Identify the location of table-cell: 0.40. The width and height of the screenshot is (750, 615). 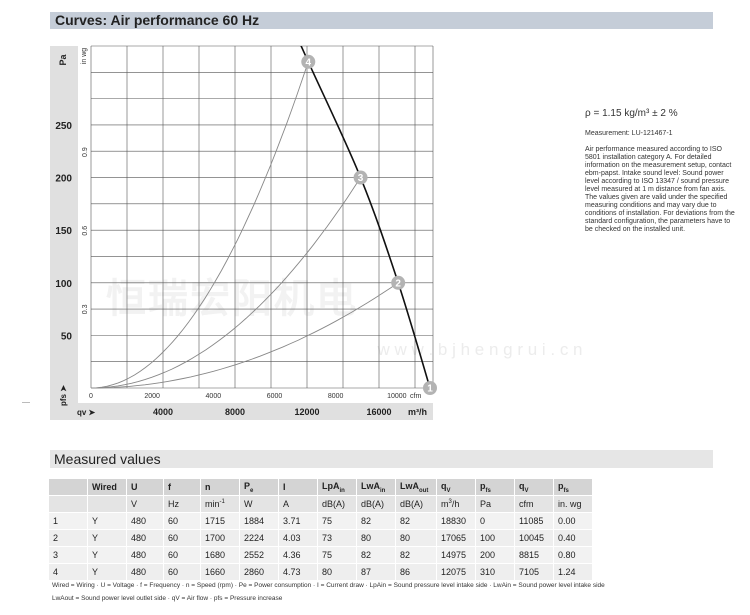
(573, 538).